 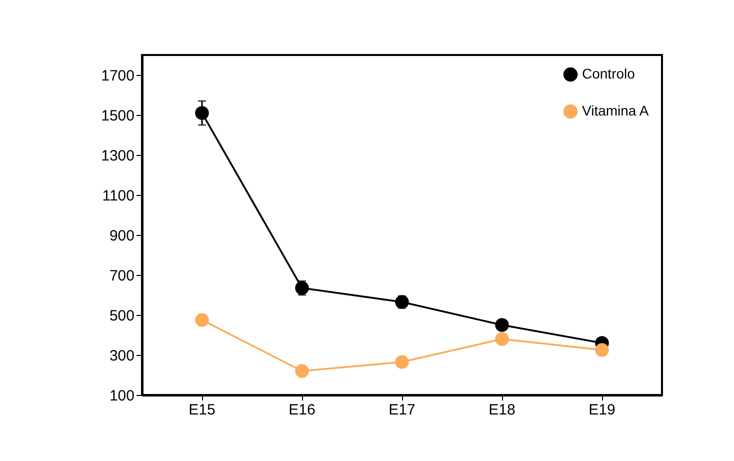 What do you see at coordinates (121, 316) in the screenshot?
I see `y-tick-label: 500` at bounding box center [121, 316].